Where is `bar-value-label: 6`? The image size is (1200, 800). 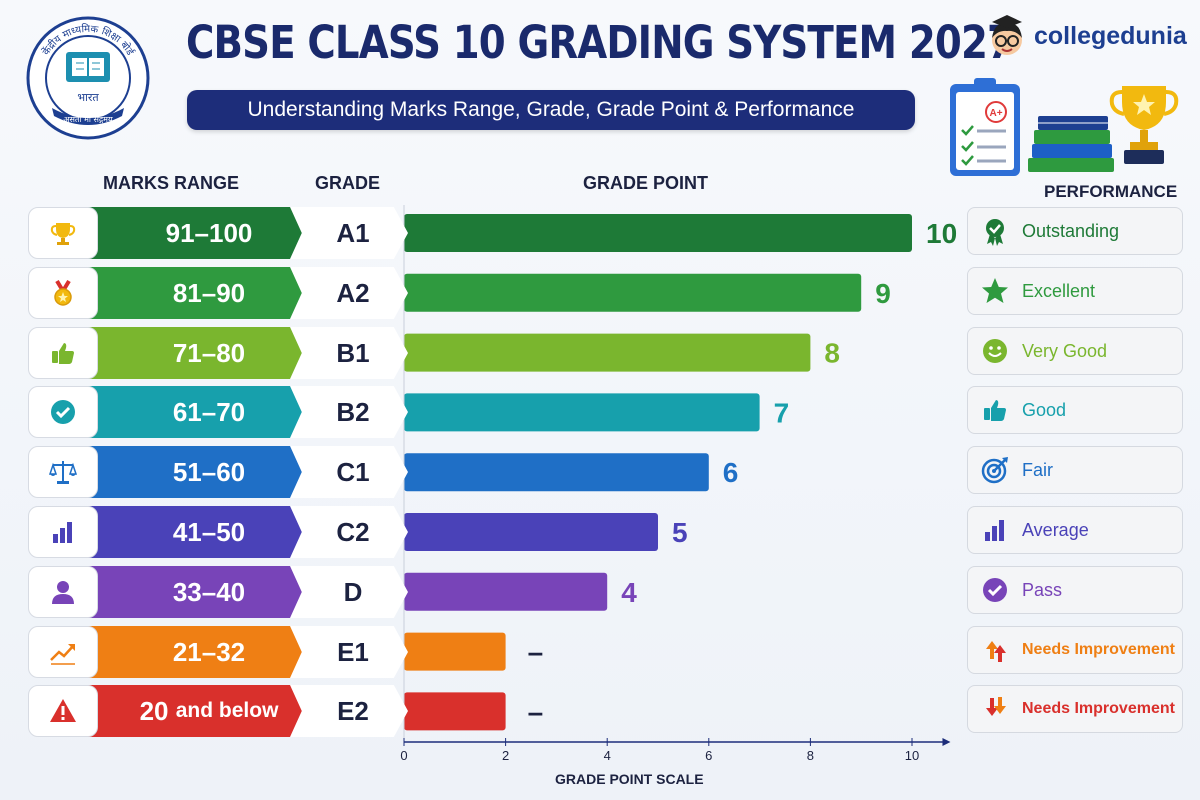 bar-value-label: 6 is located at coordinates (731, 472).